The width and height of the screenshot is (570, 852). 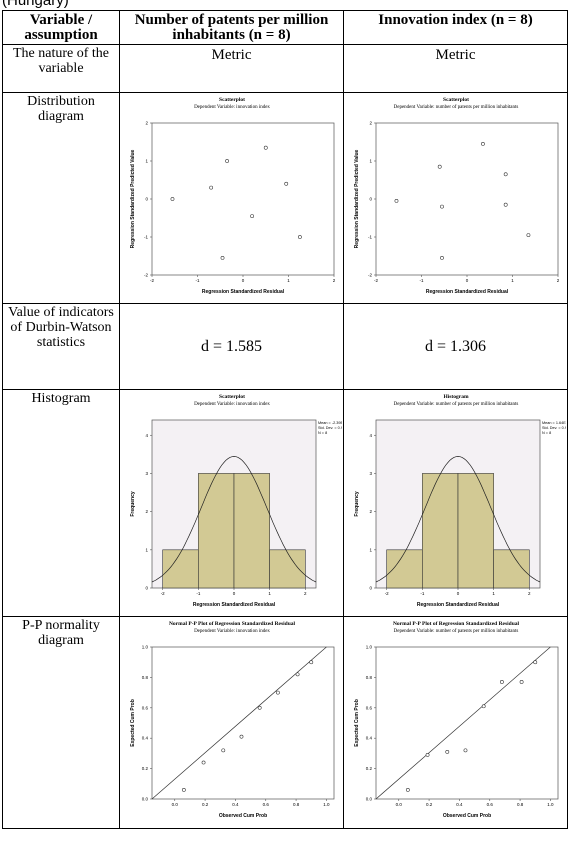 I want to click on histogram-label: Histogram, so click(x=61, y=503).